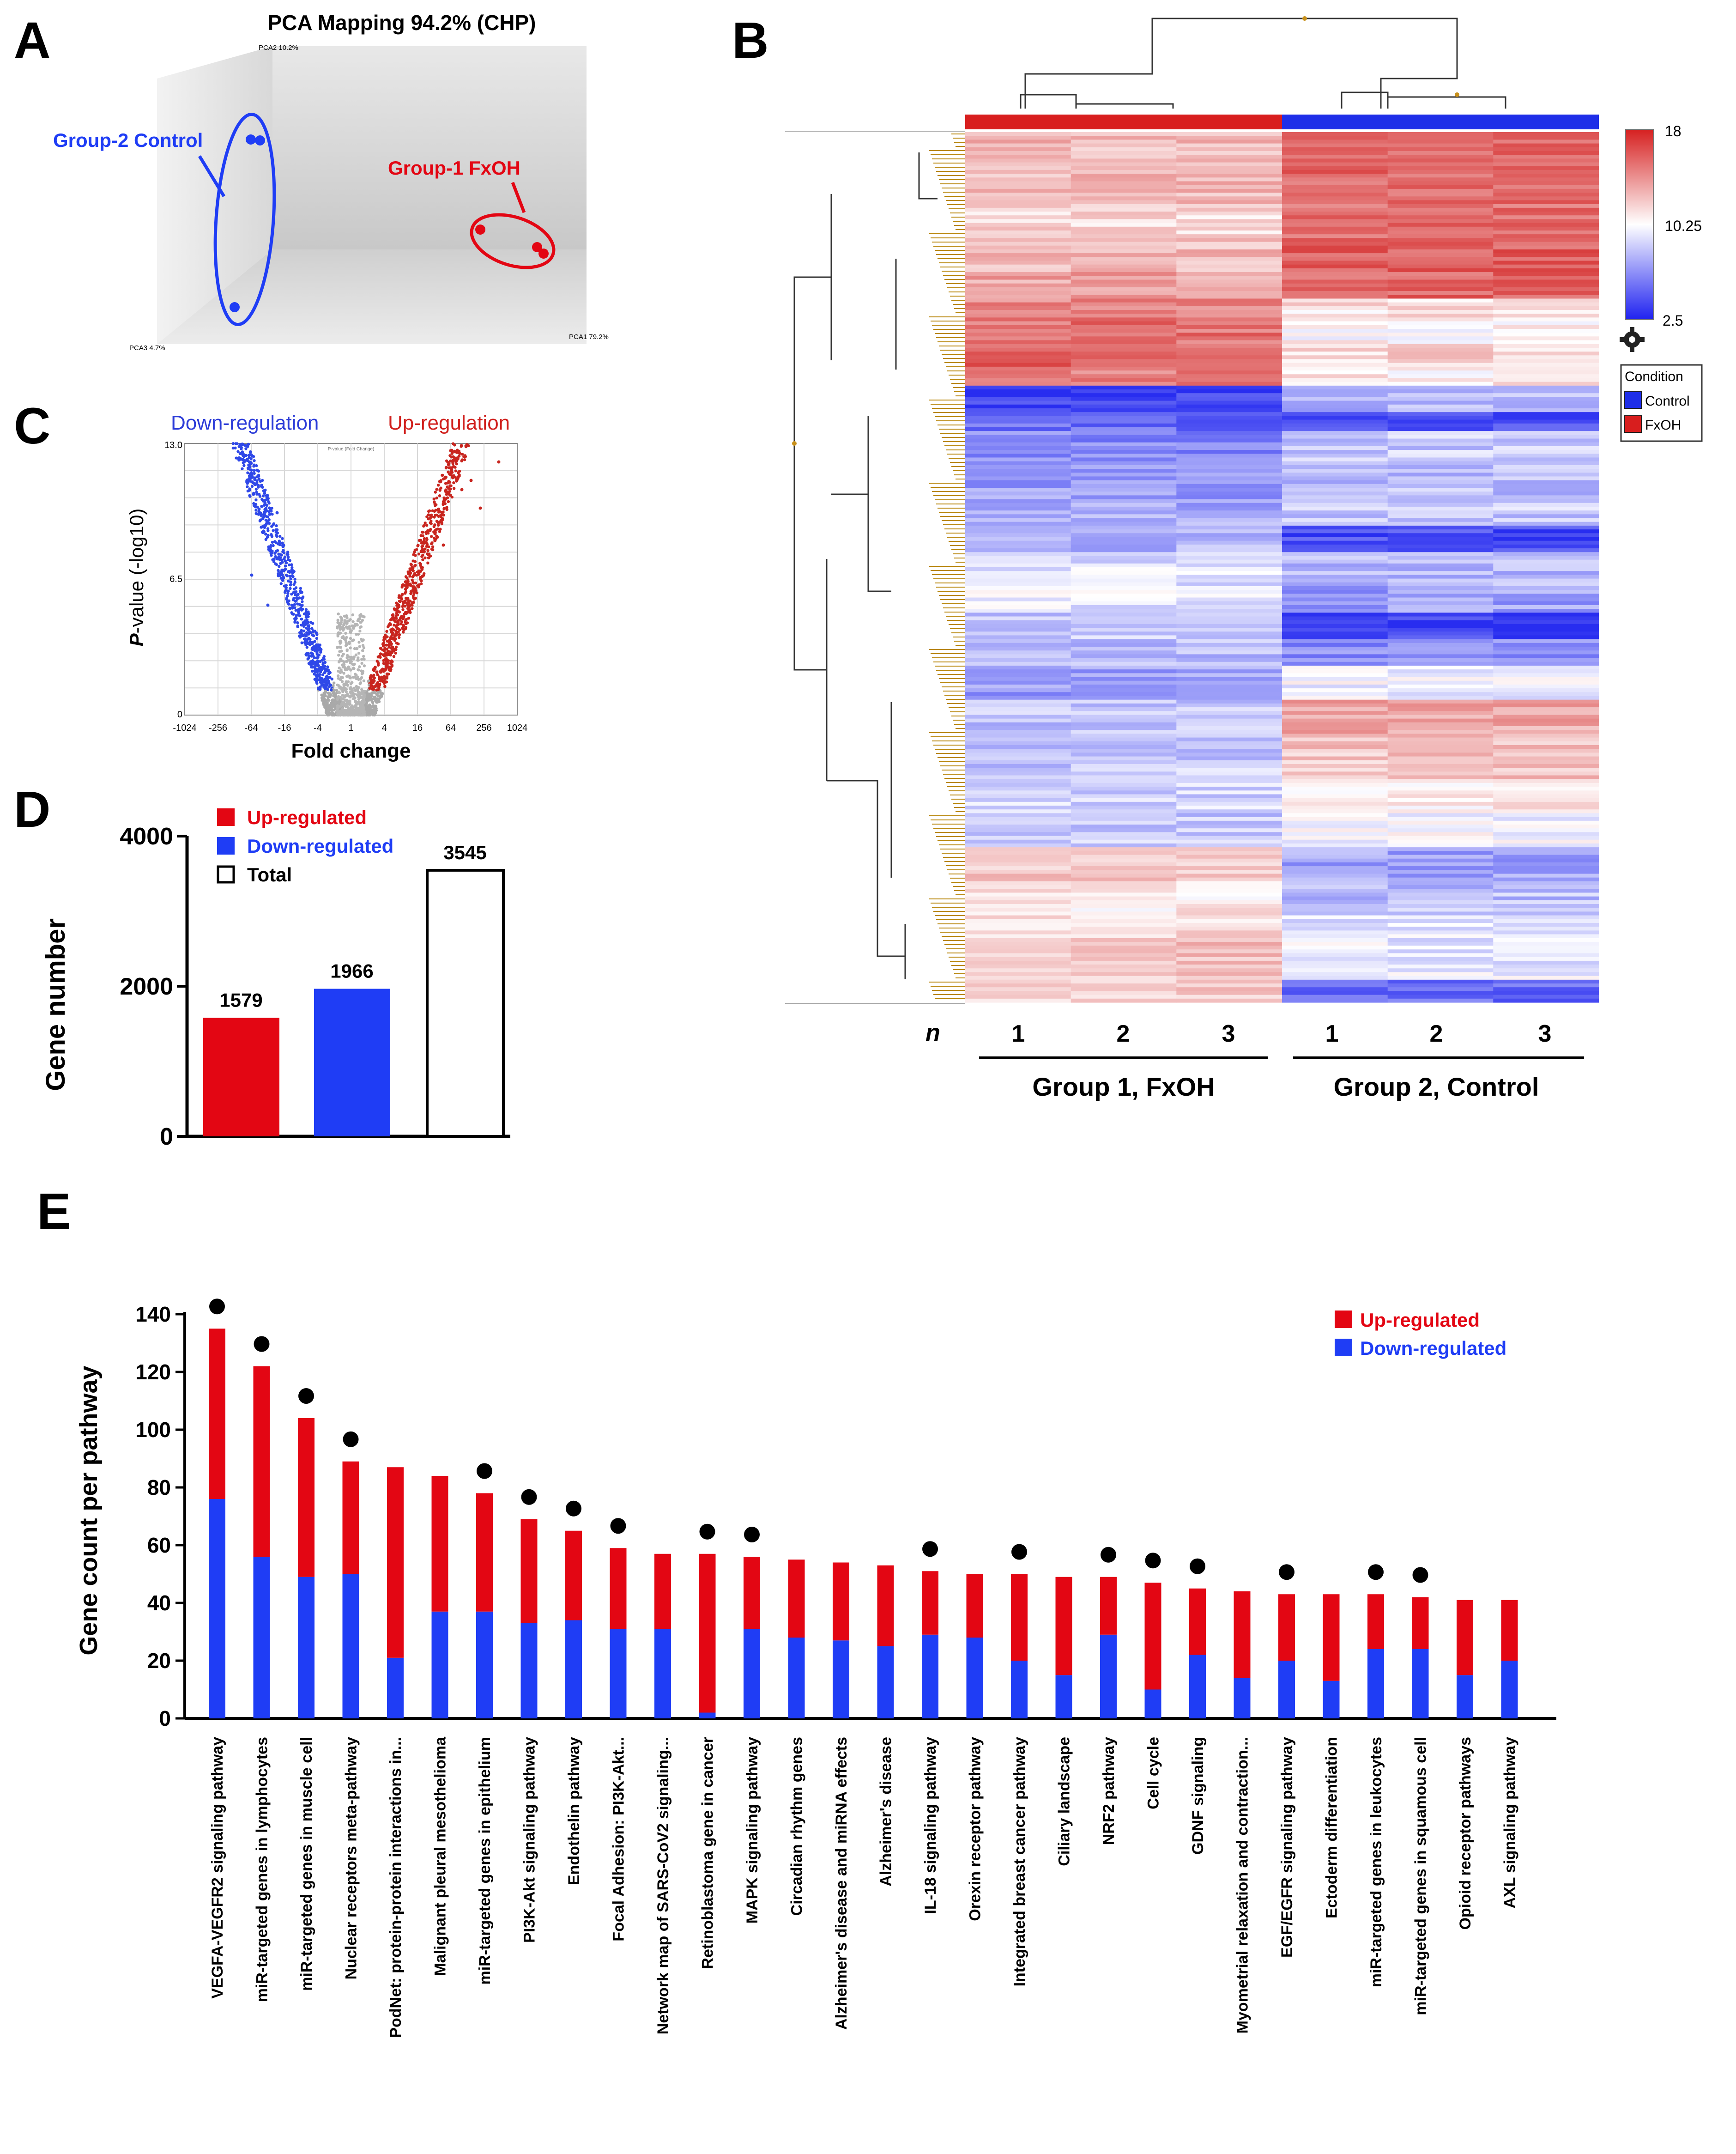  I want to click on e-bar-up, so click(1287, 1627).